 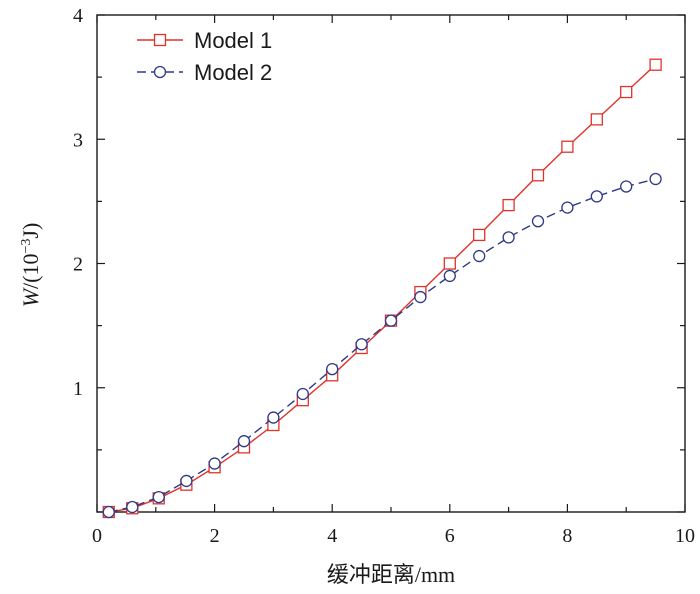 I want to click on x-tick-label: 8, so click(x=567, y=536).